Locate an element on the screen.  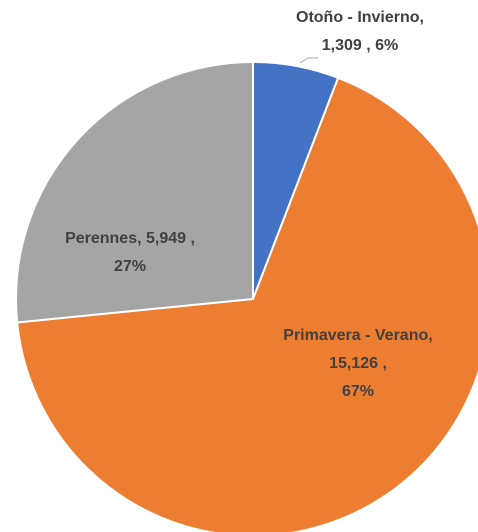
data-label: Otoño - Invierno, 1,309 , 6% is located at coordinates (360, 31).